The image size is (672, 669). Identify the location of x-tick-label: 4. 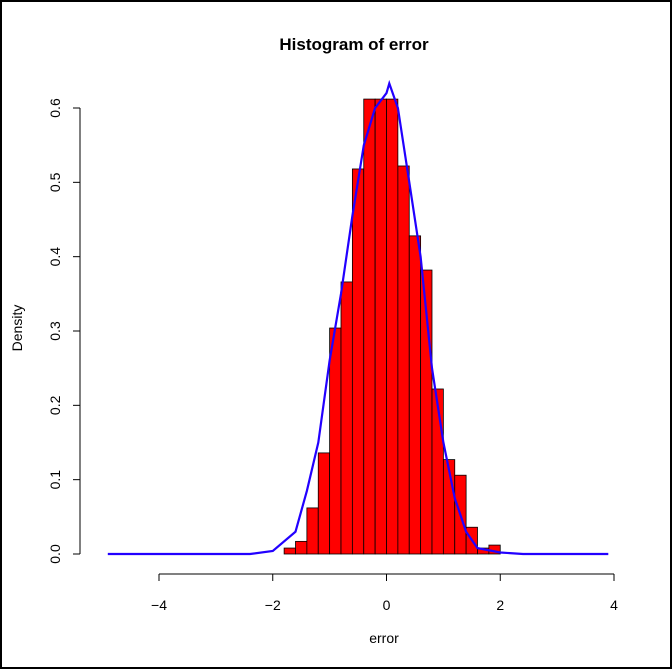
(614, 605).